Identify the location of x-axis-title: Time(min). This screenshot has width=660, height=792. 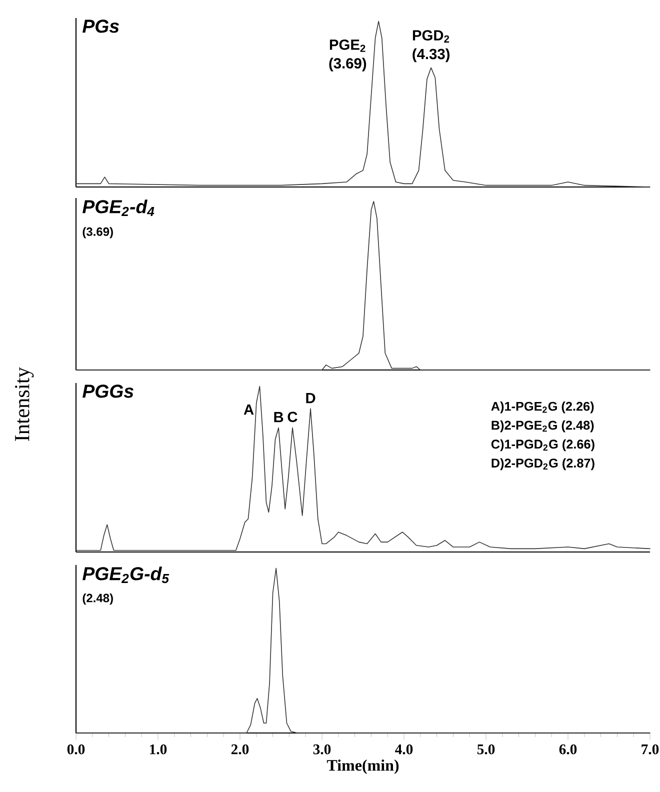
(362, 766).